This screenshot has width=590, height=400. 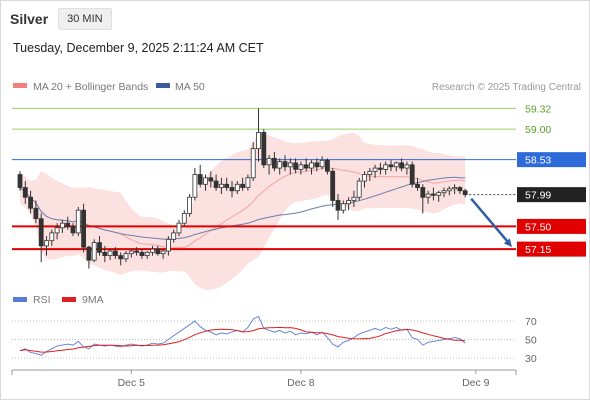 What do you see at coordinates (491, 222) in the screenshot?
I see `forecast-arrow` at bounding box center [491, 222].